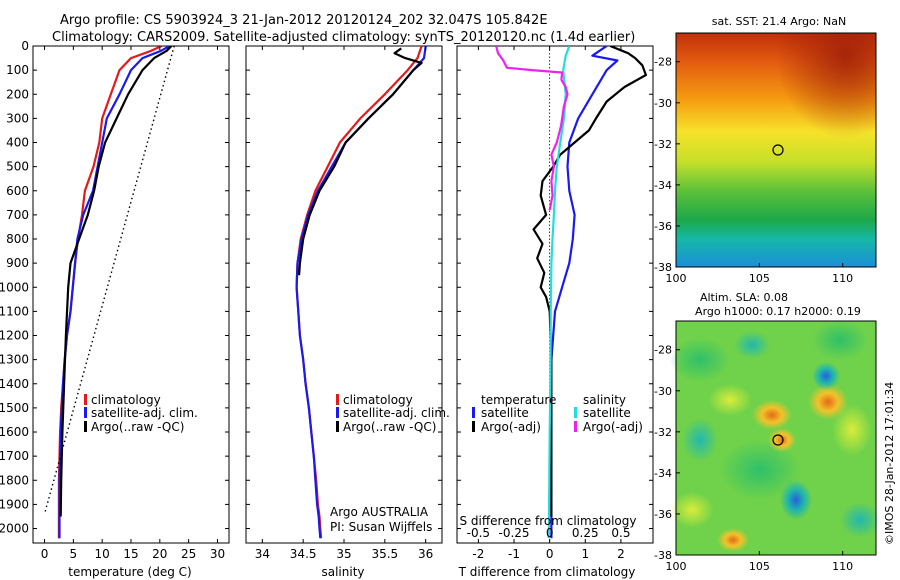  Describe the element at coordinates (378, 400) in the screenshot. I see `legend-label-climatology: climatology` at that location.